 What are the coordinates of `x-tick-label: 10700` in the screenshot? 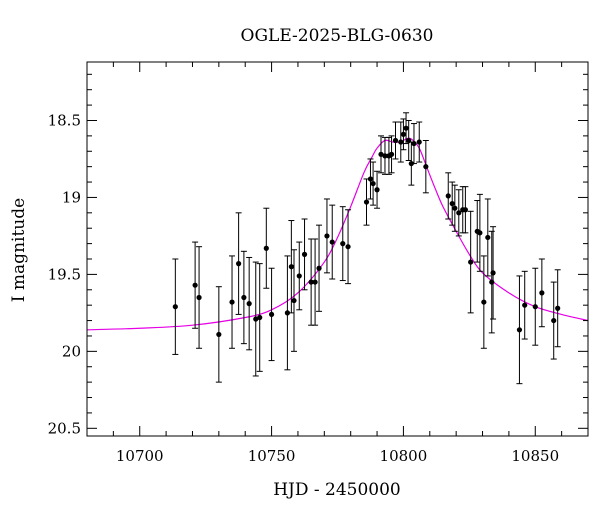 It's located at (140, 456).